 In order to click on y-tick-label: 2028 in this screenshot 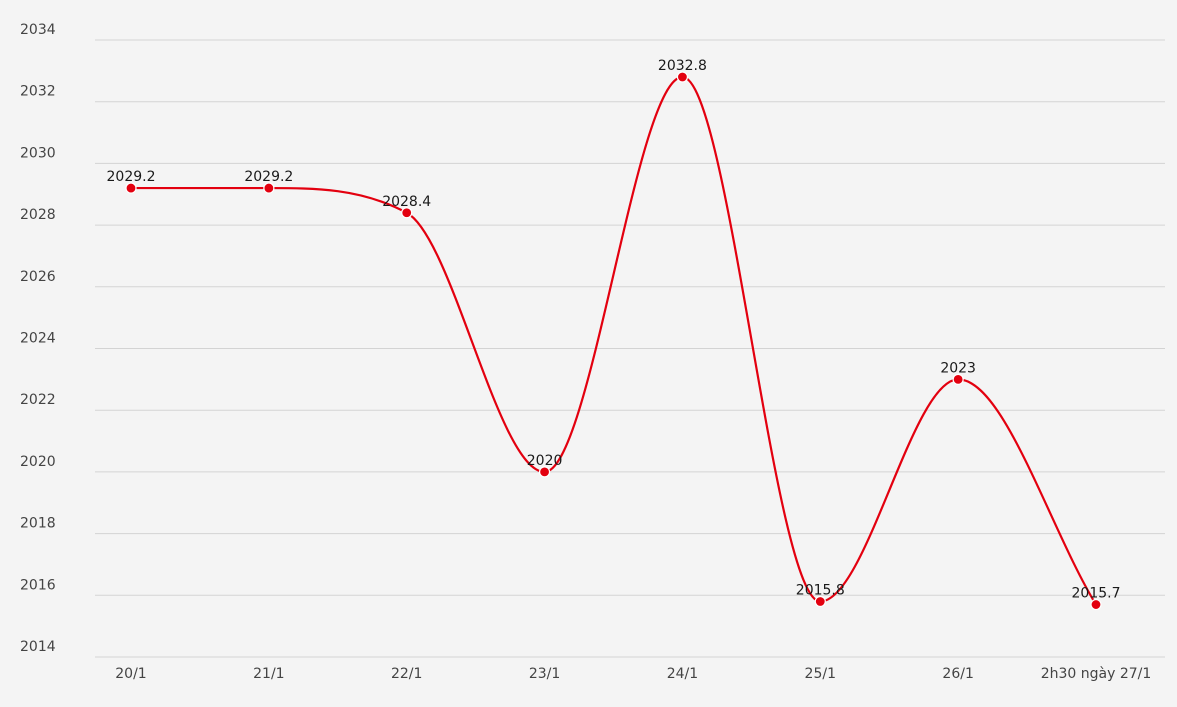, I will do `click(38, 215)`.